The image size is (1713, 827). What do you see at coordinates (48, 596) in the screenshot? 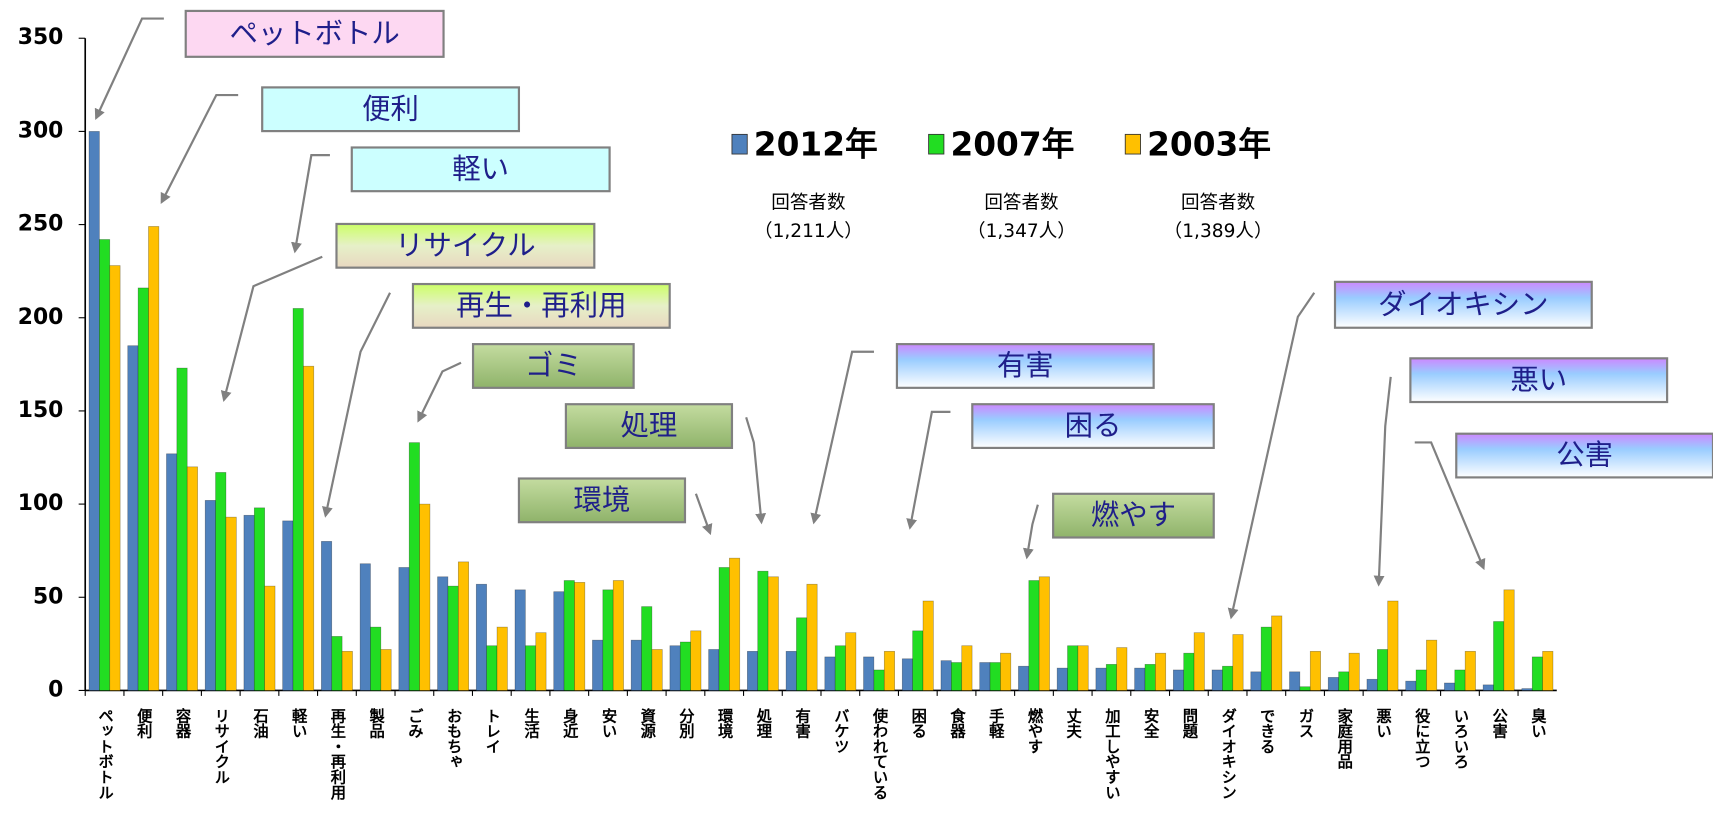
I see `y-tick-label: 50` at bounding box center [48, 596].